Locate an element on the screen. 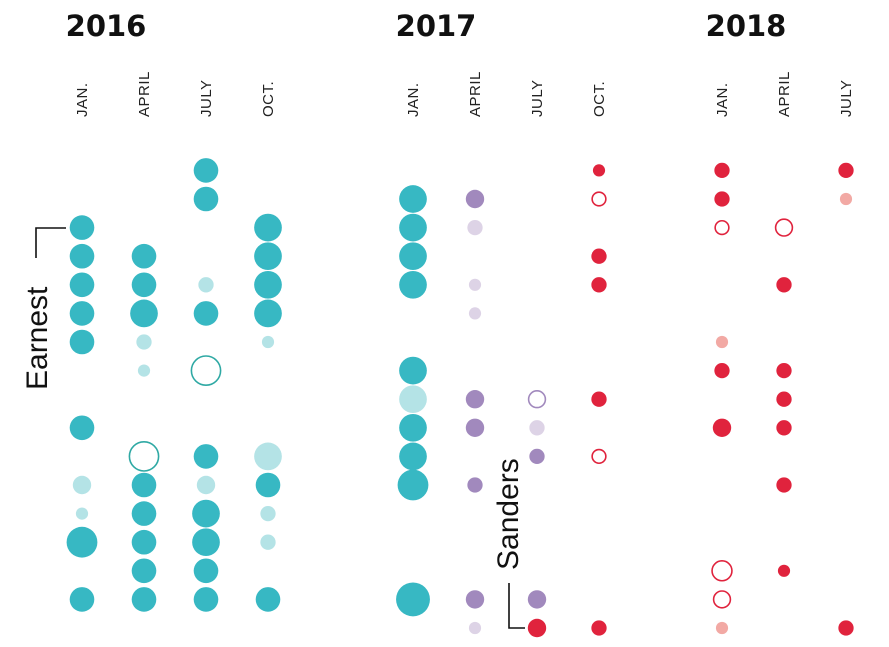  year-headers: 2016 2017 2018 is located at coordinates (426, 26).